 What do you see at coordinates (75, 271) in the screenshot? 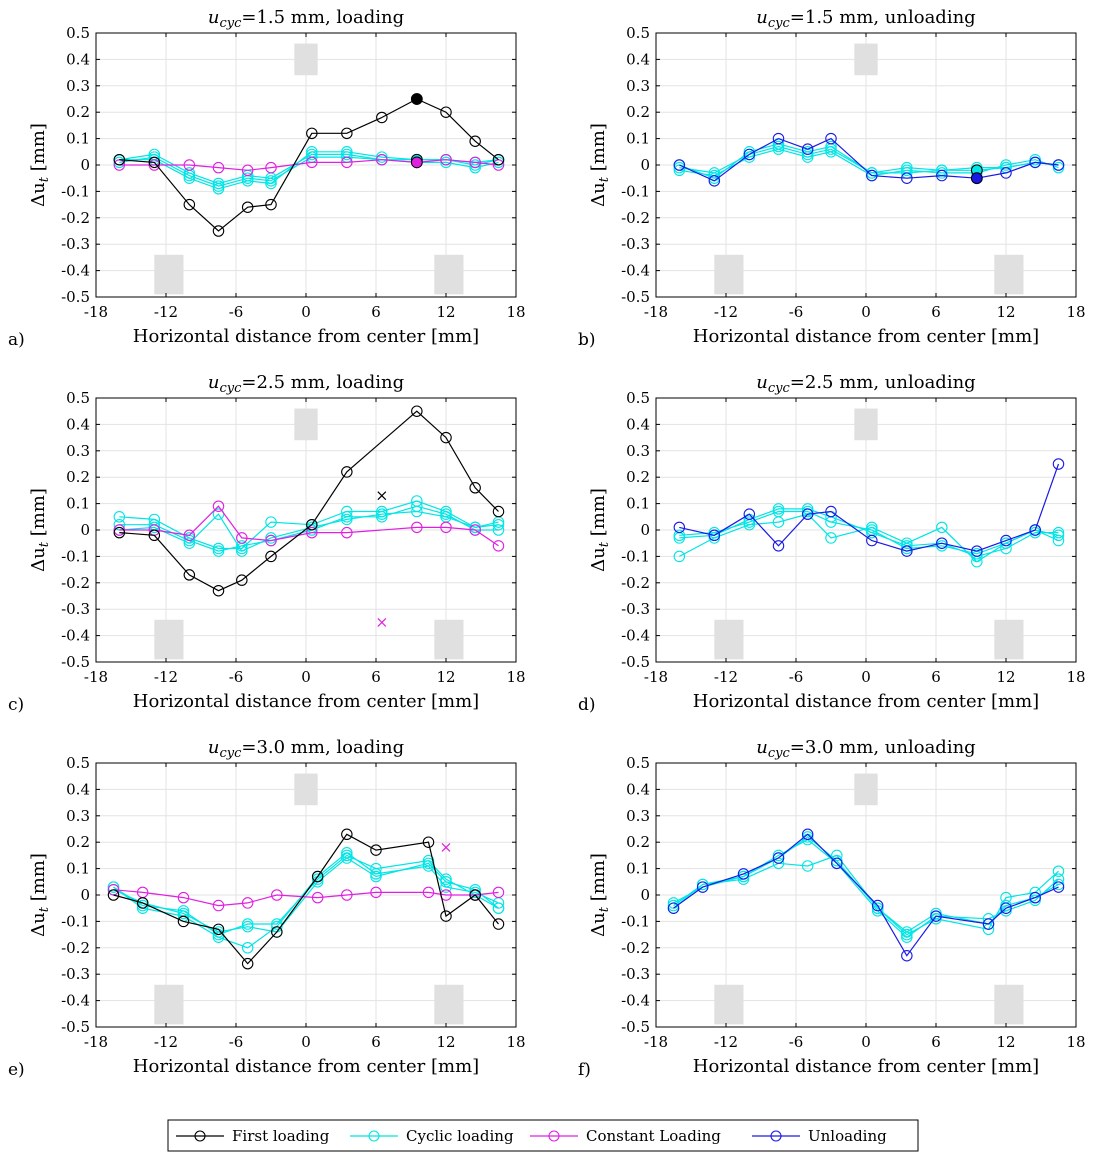
I see `y-tick-label: -0.4` at bounding box center [75, 271].